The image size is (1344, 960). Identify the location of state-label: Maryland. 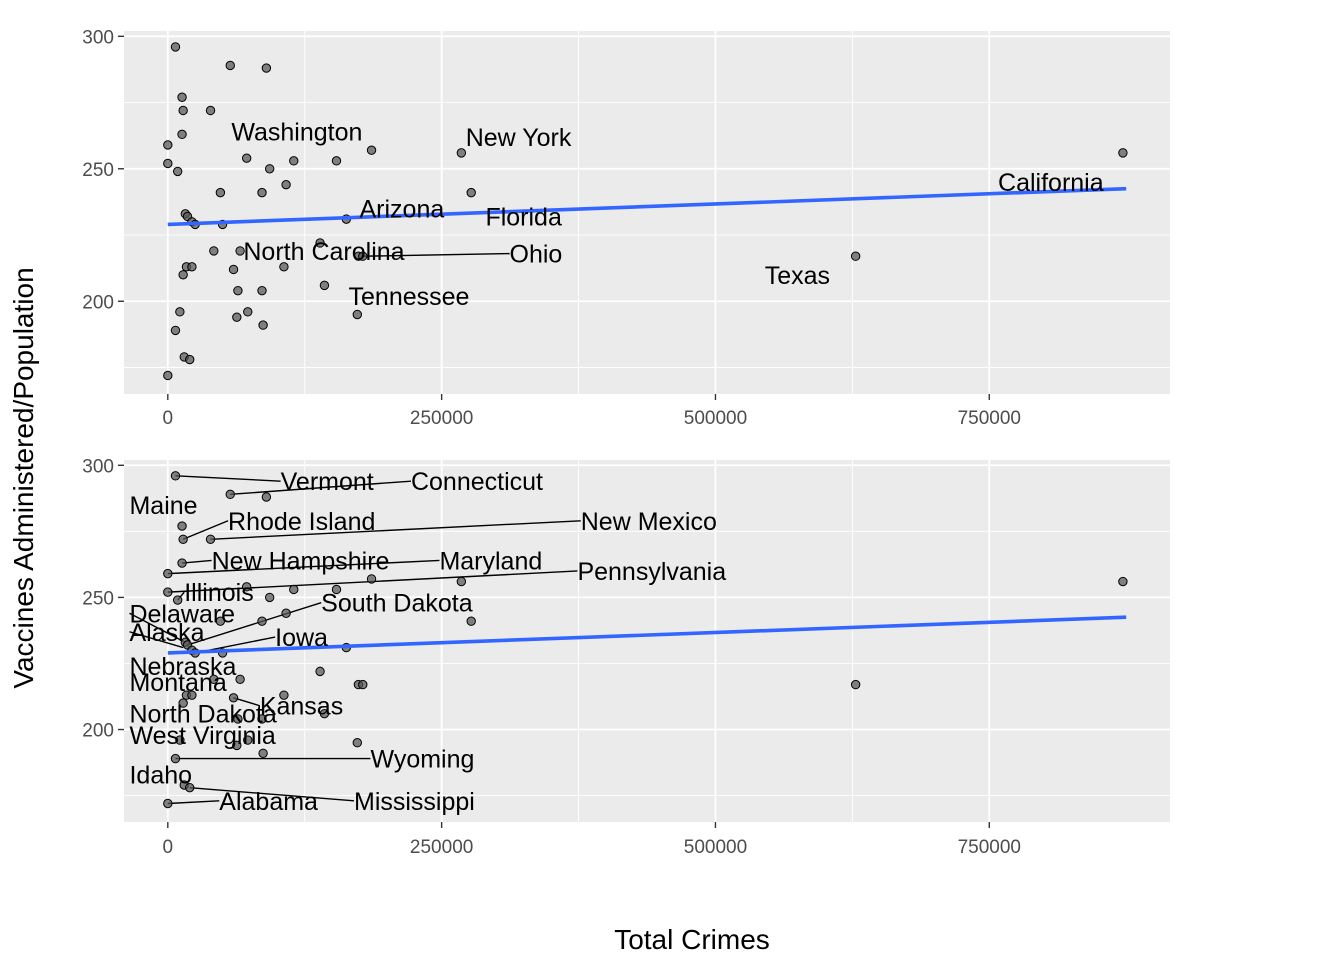
(490, 561).